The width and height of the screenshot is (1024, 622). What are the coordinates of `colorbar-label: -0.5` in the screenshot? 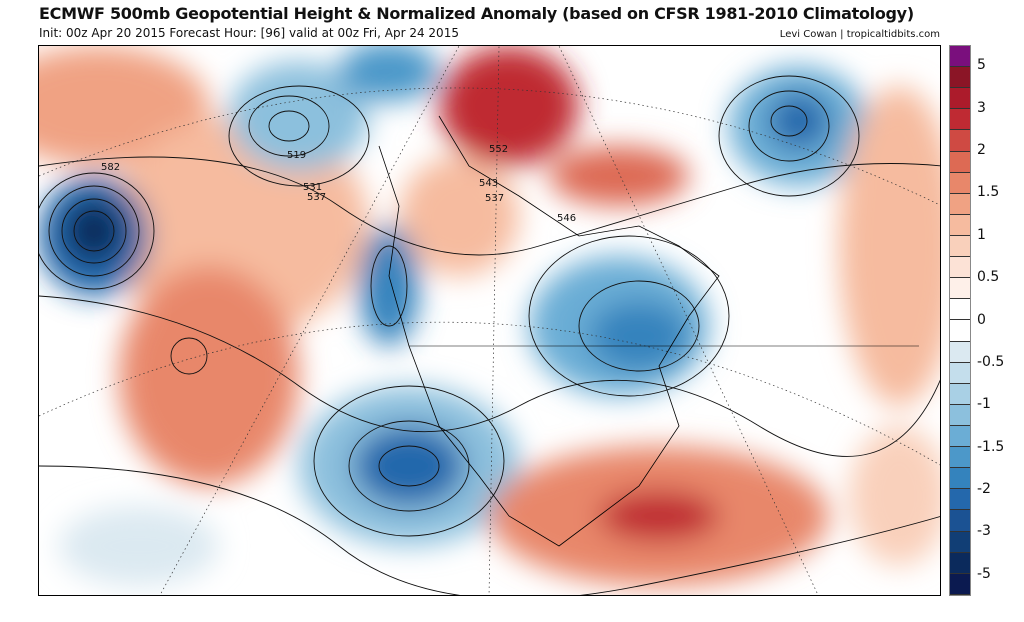 It's located at (991, 361).